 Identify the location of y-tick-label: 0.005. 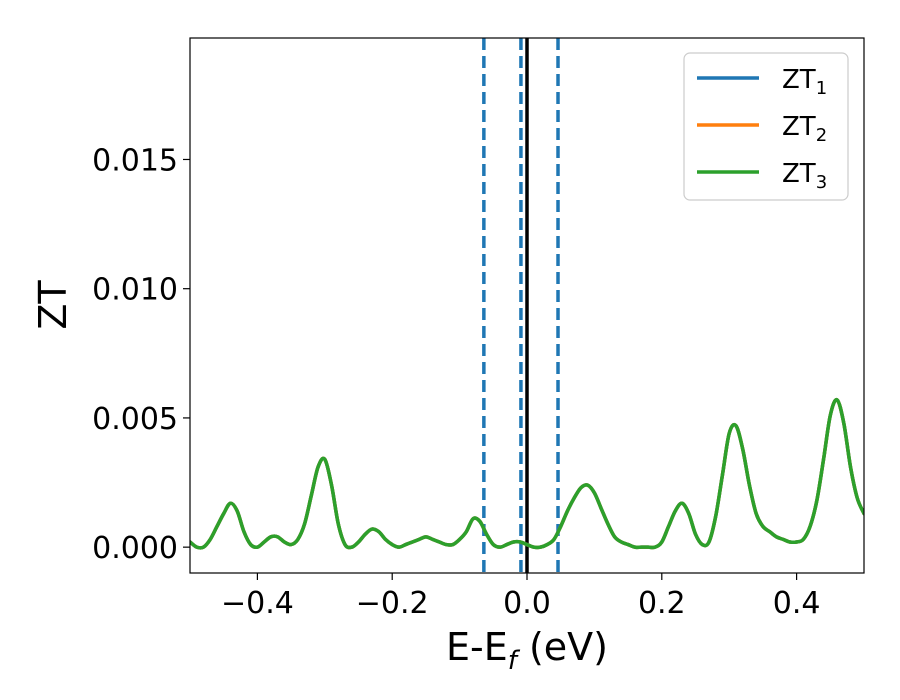
(135, 419).